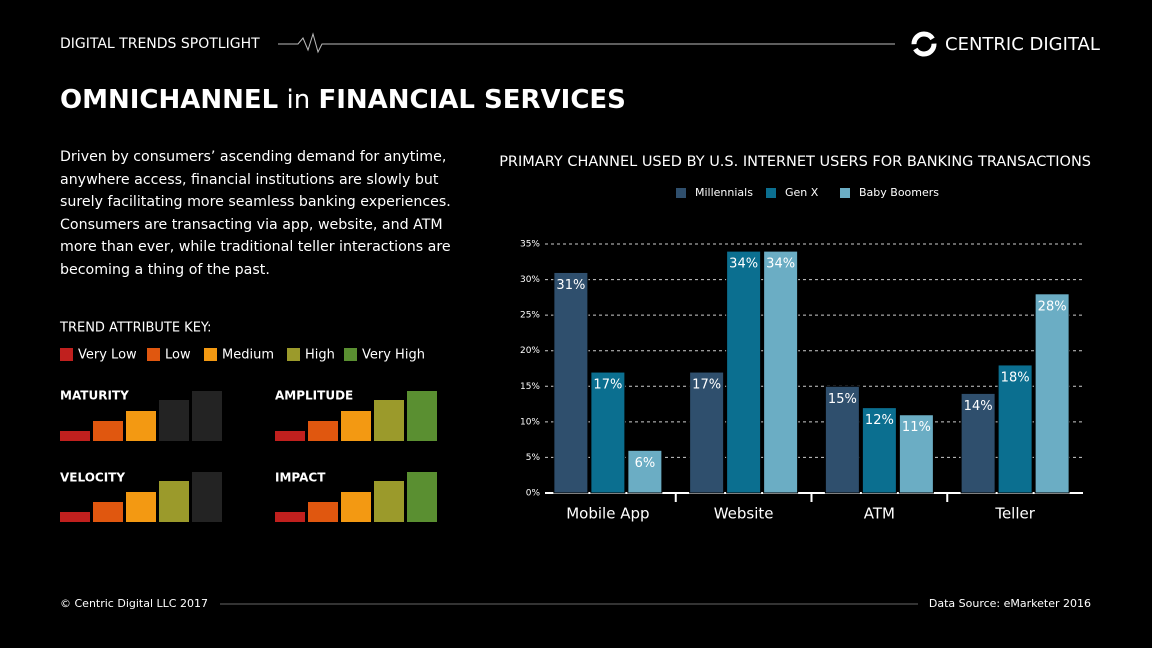 This screenshot has width=1152, height=648. What do you see at coordinates (879, 420) in the screenshot?
I see `value-label: 12%` at bounding box center [879, 420].